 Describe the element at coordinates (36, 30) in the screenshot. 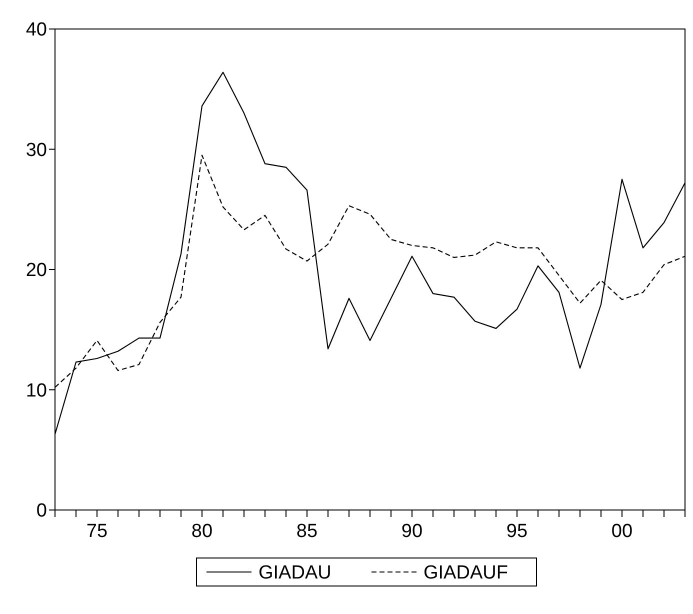

I see `y-tick-label: 40` at that location.